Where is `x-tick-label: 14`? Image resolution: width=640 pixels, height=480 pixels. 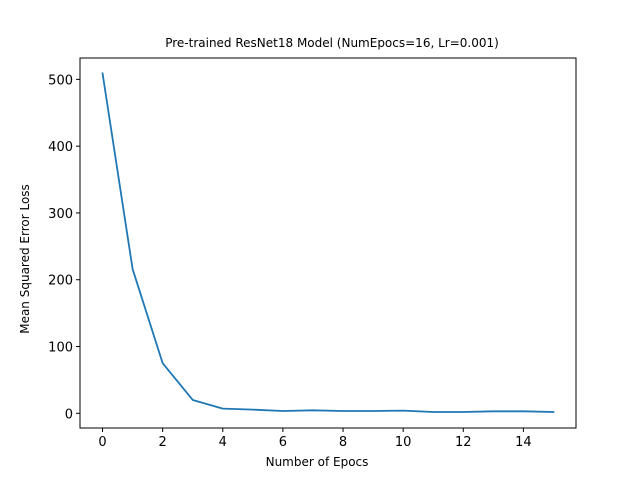
x-tick-label: 14 is located at coordinates (523, 442).